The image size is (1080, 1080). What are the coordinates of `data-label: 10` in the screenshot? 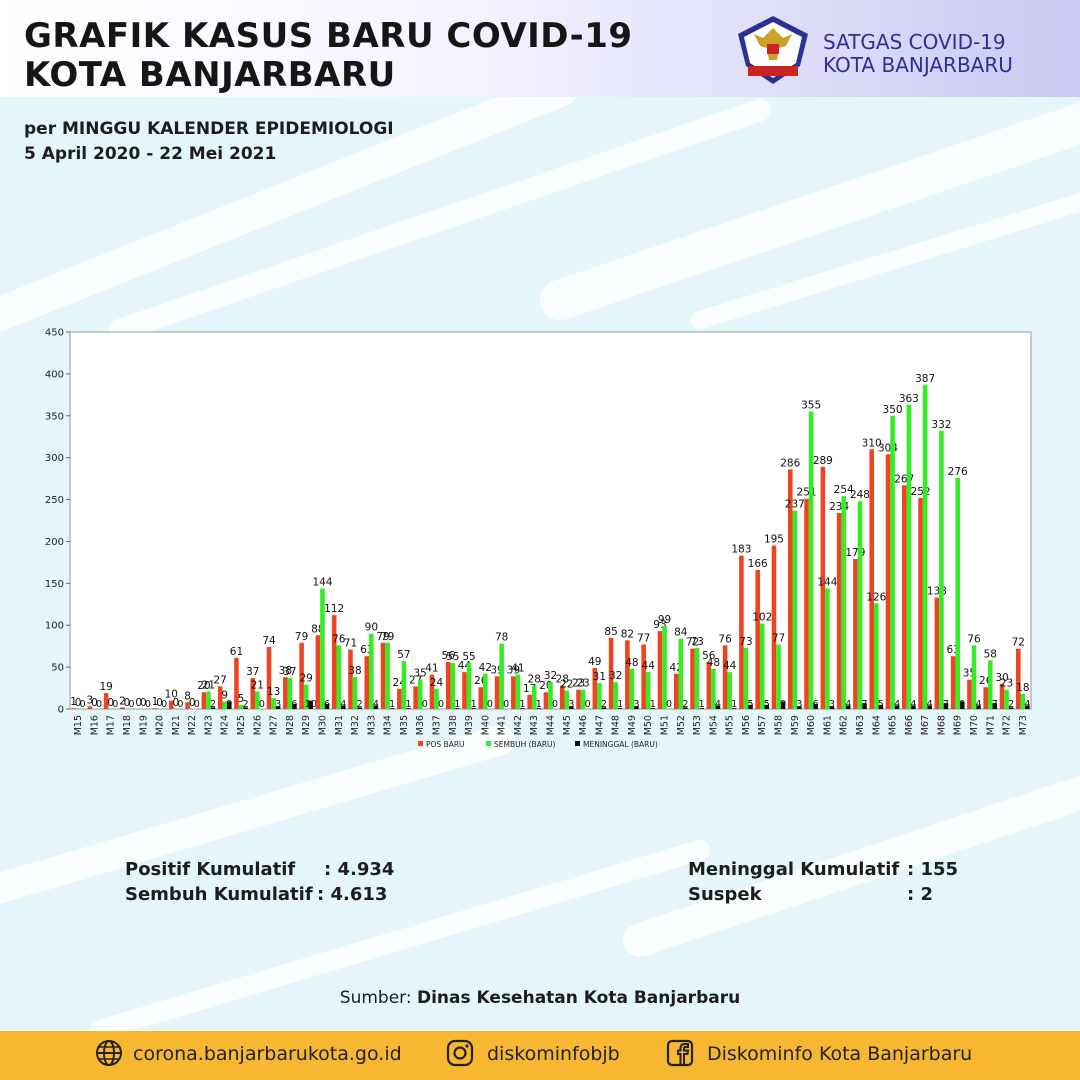 It's located at (171, 695).